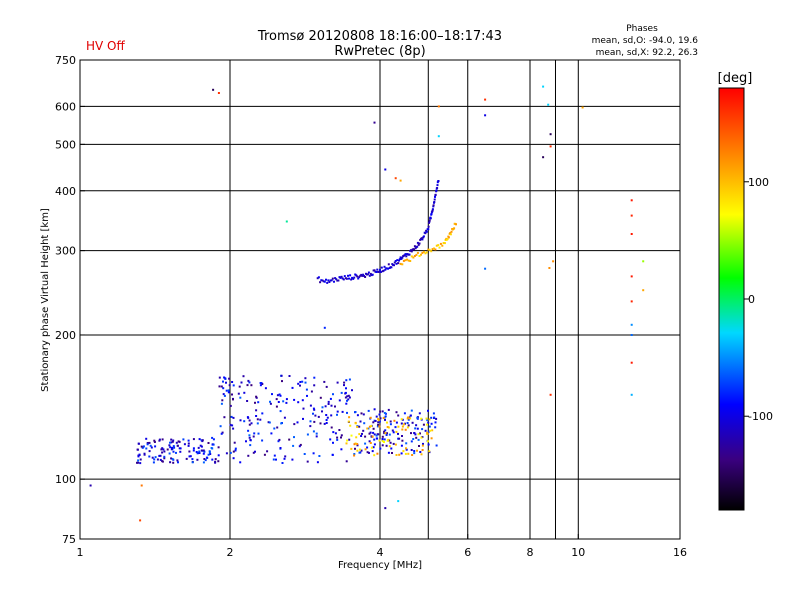 This screenshot has width=800, height=604. Describe the element at coordinates (758, 299) in the screenshot. I see `colorbar-ticks: 100 0 -100` at that location.